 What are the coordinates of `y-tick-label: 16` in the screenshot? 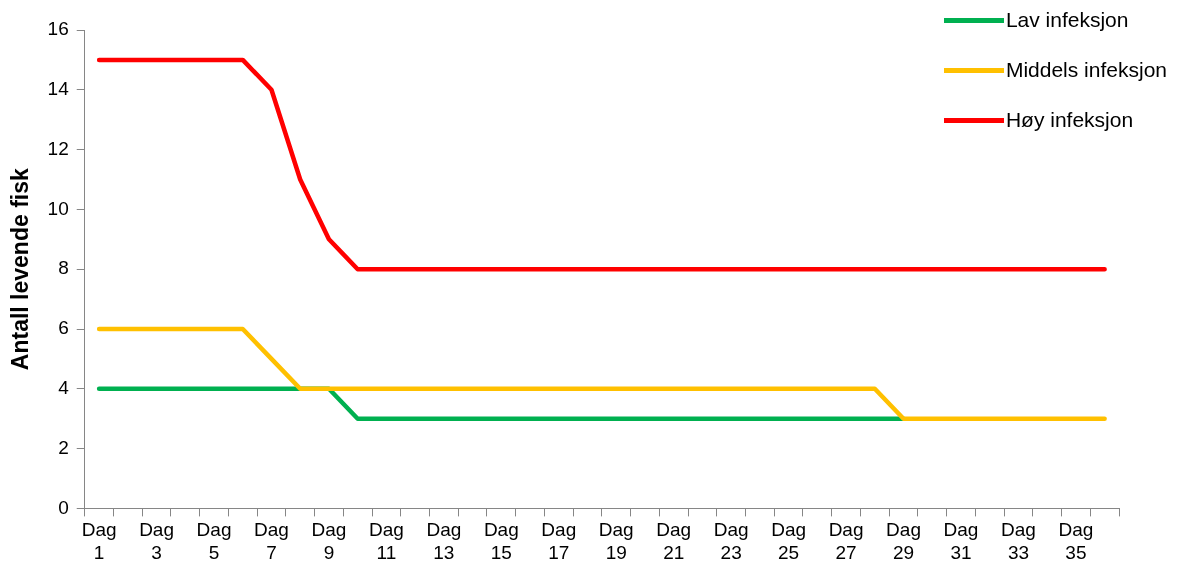 It's located at (58, 29).